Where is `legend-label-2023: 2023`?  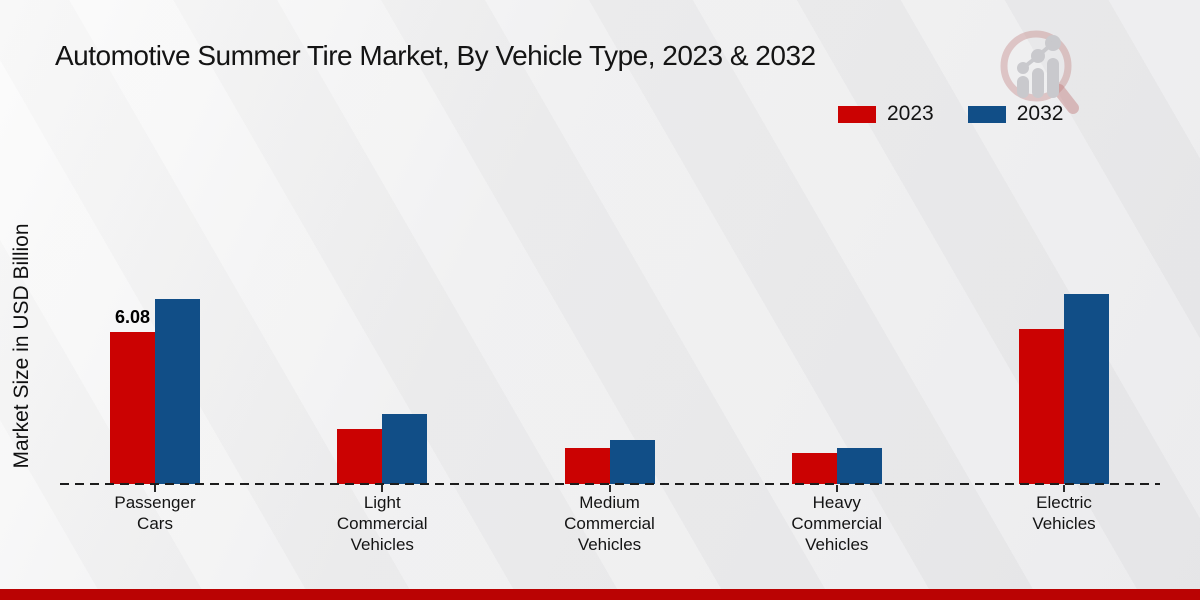
legend-label-2023: 2023 is located at coordinates (910, 113).